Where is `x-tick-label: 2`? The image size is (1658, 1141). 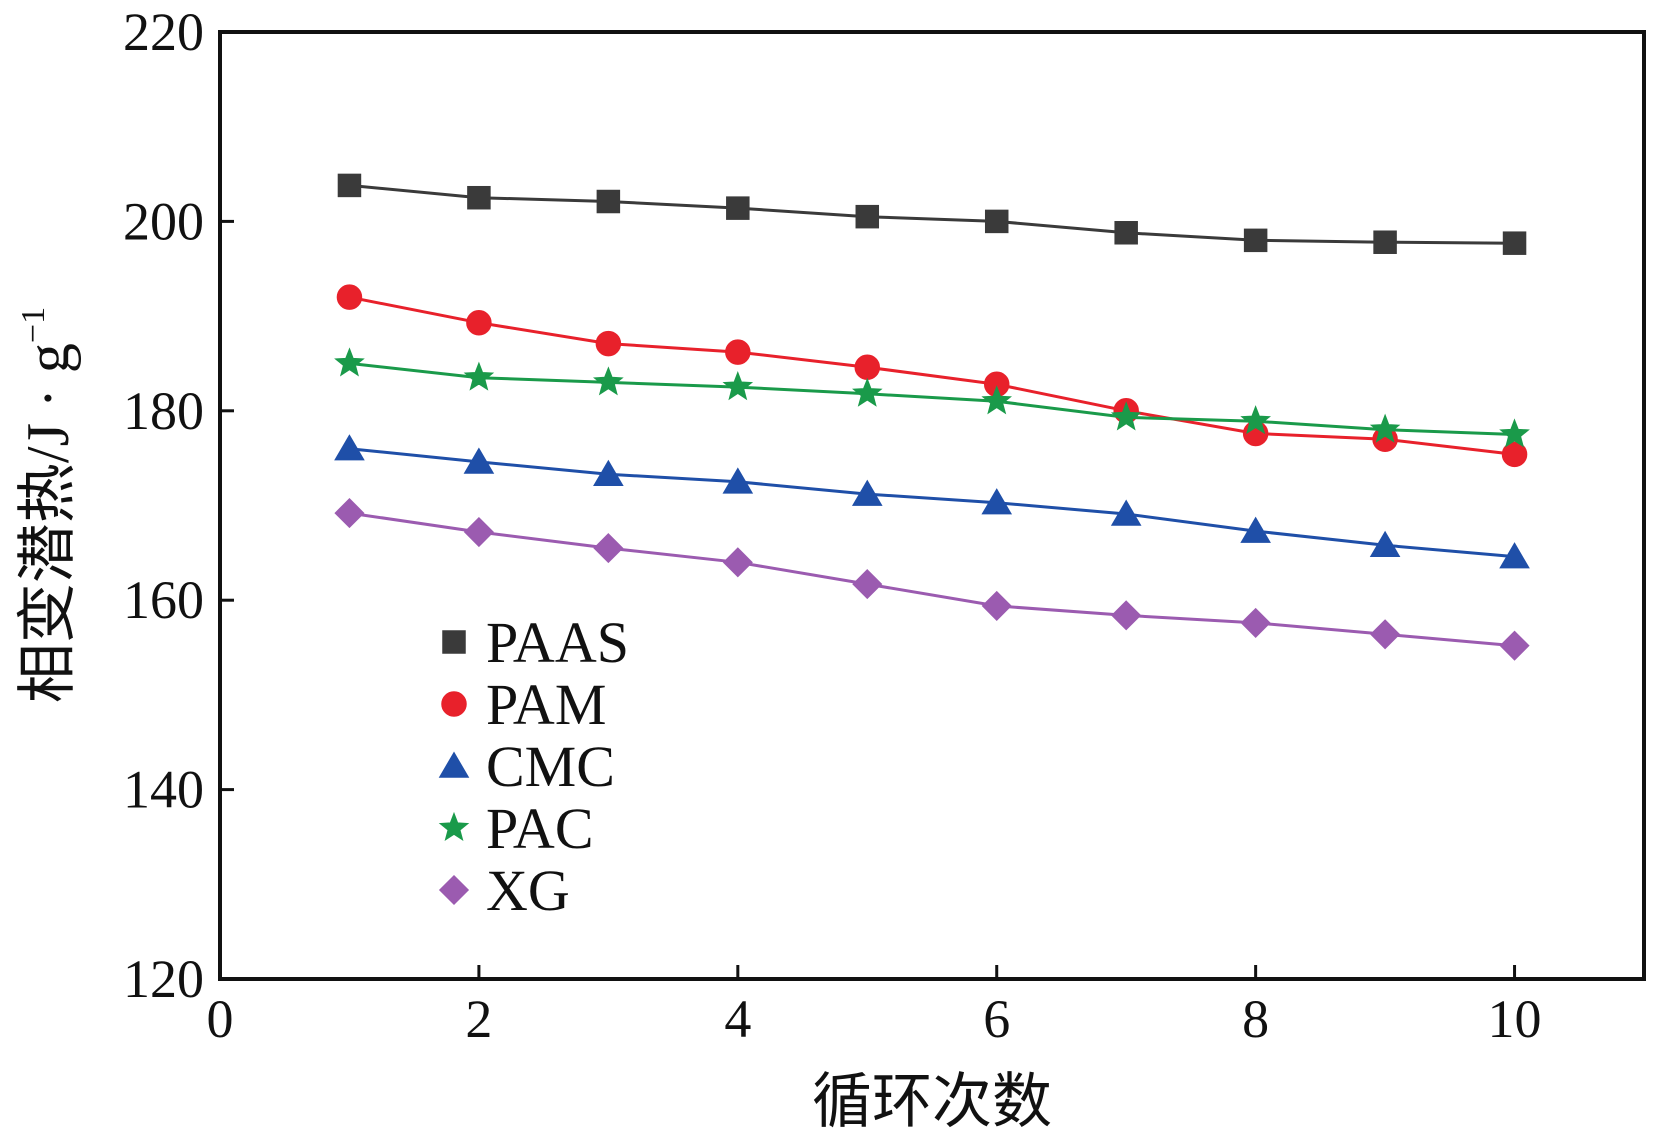 x-tick-label: 2 is located at coordinates (478, 1019).